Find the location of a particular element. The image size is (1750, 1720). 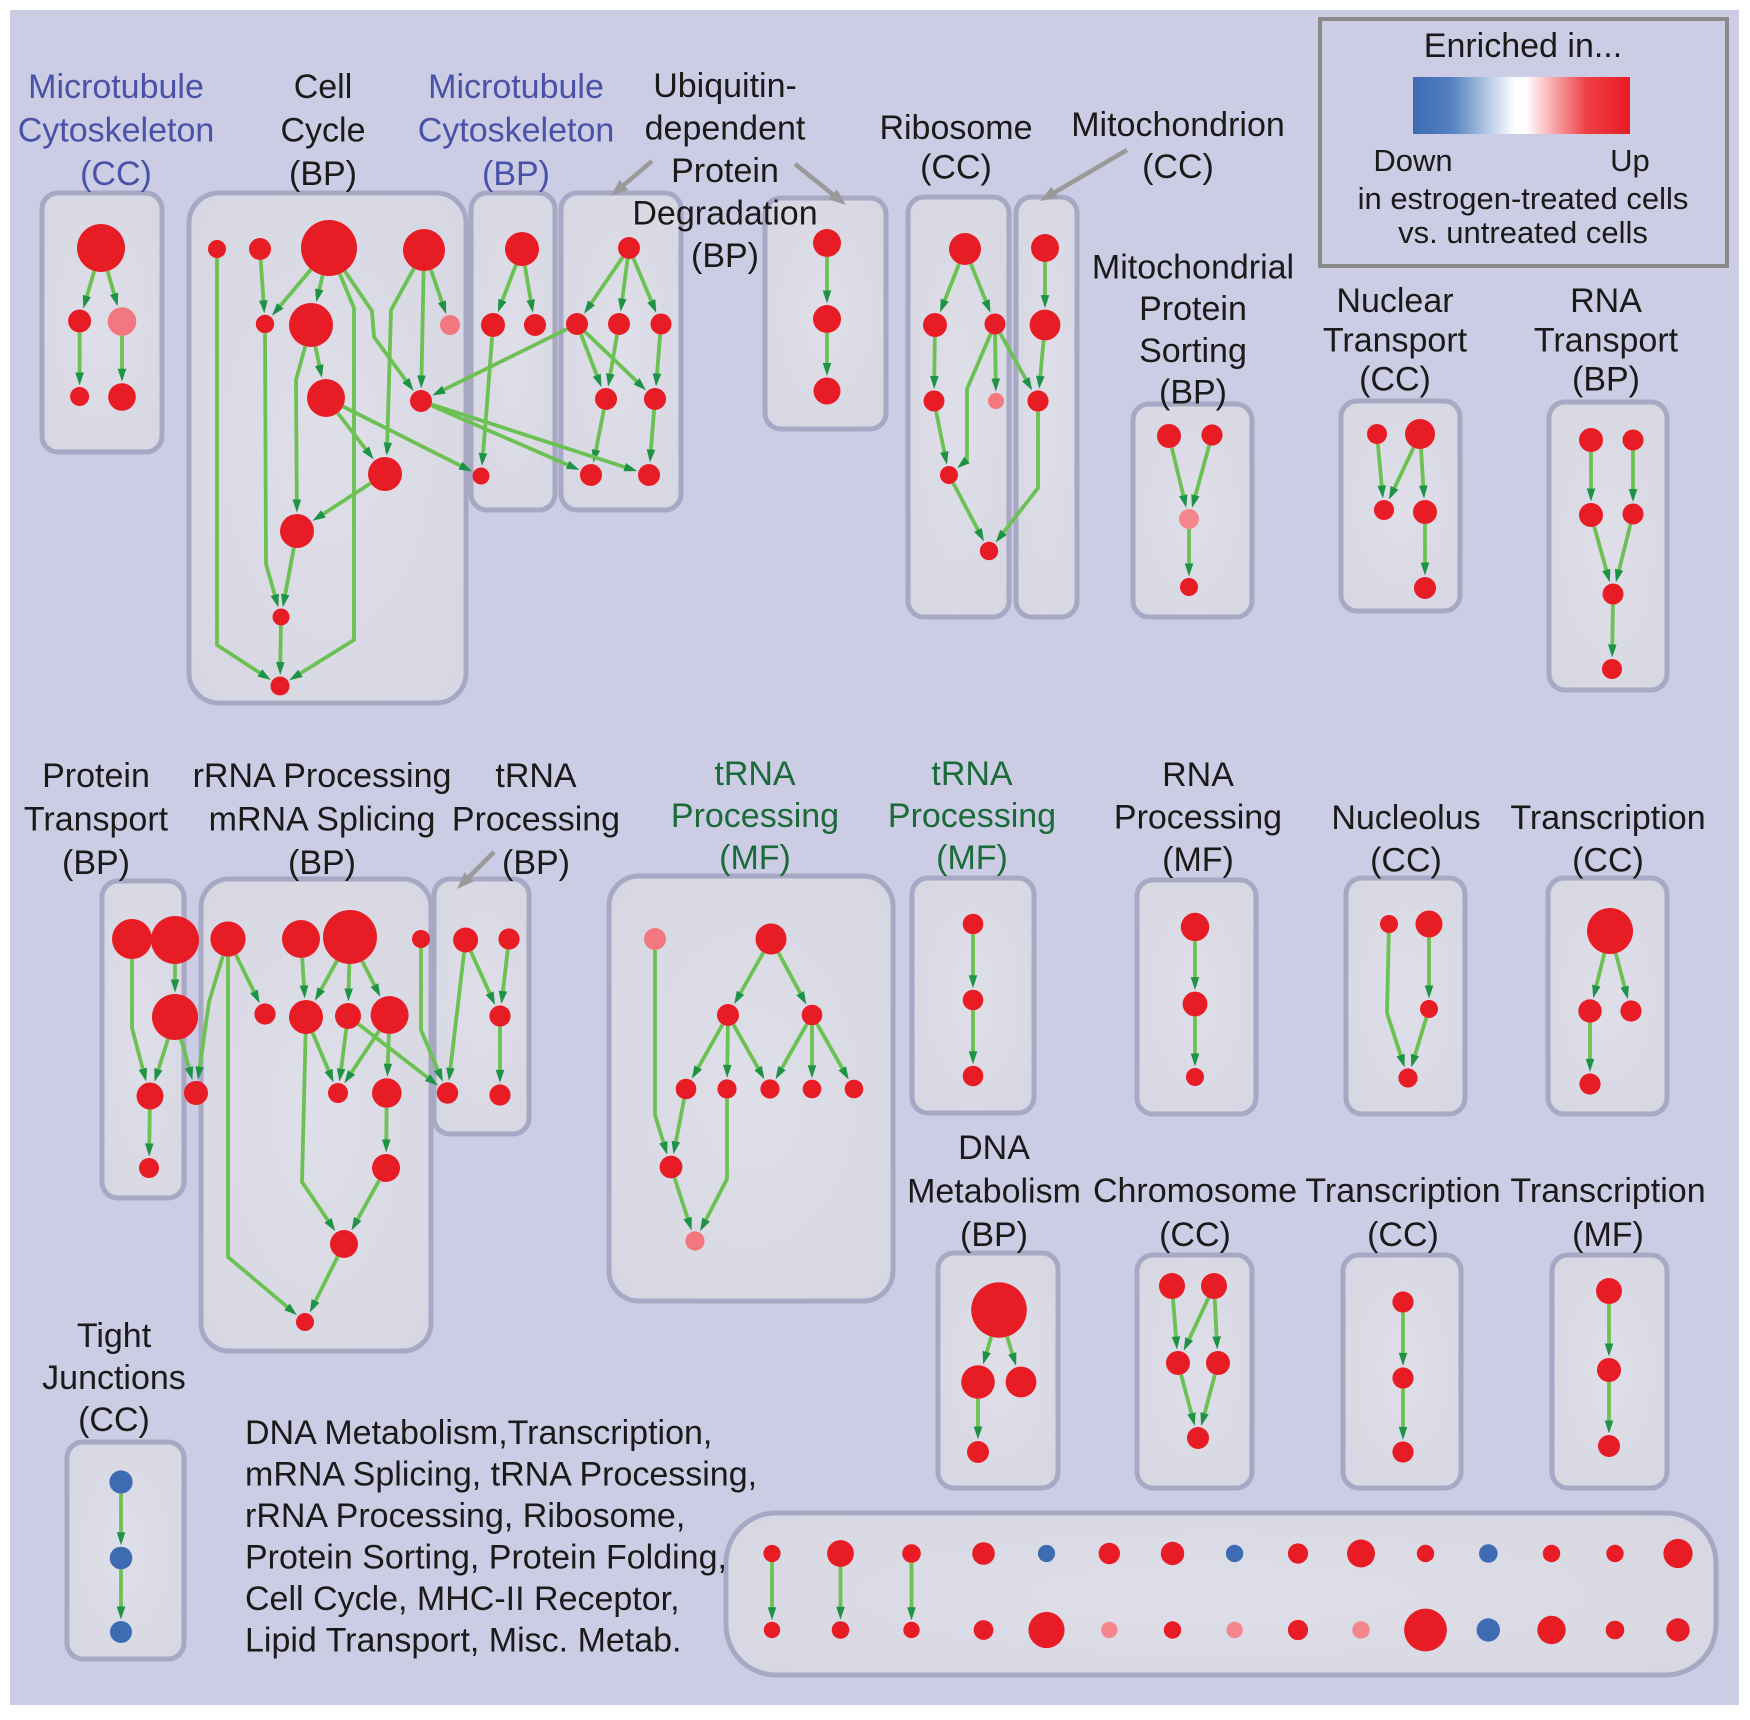

svg-text: Degradation is located at coordinates (724, 214).